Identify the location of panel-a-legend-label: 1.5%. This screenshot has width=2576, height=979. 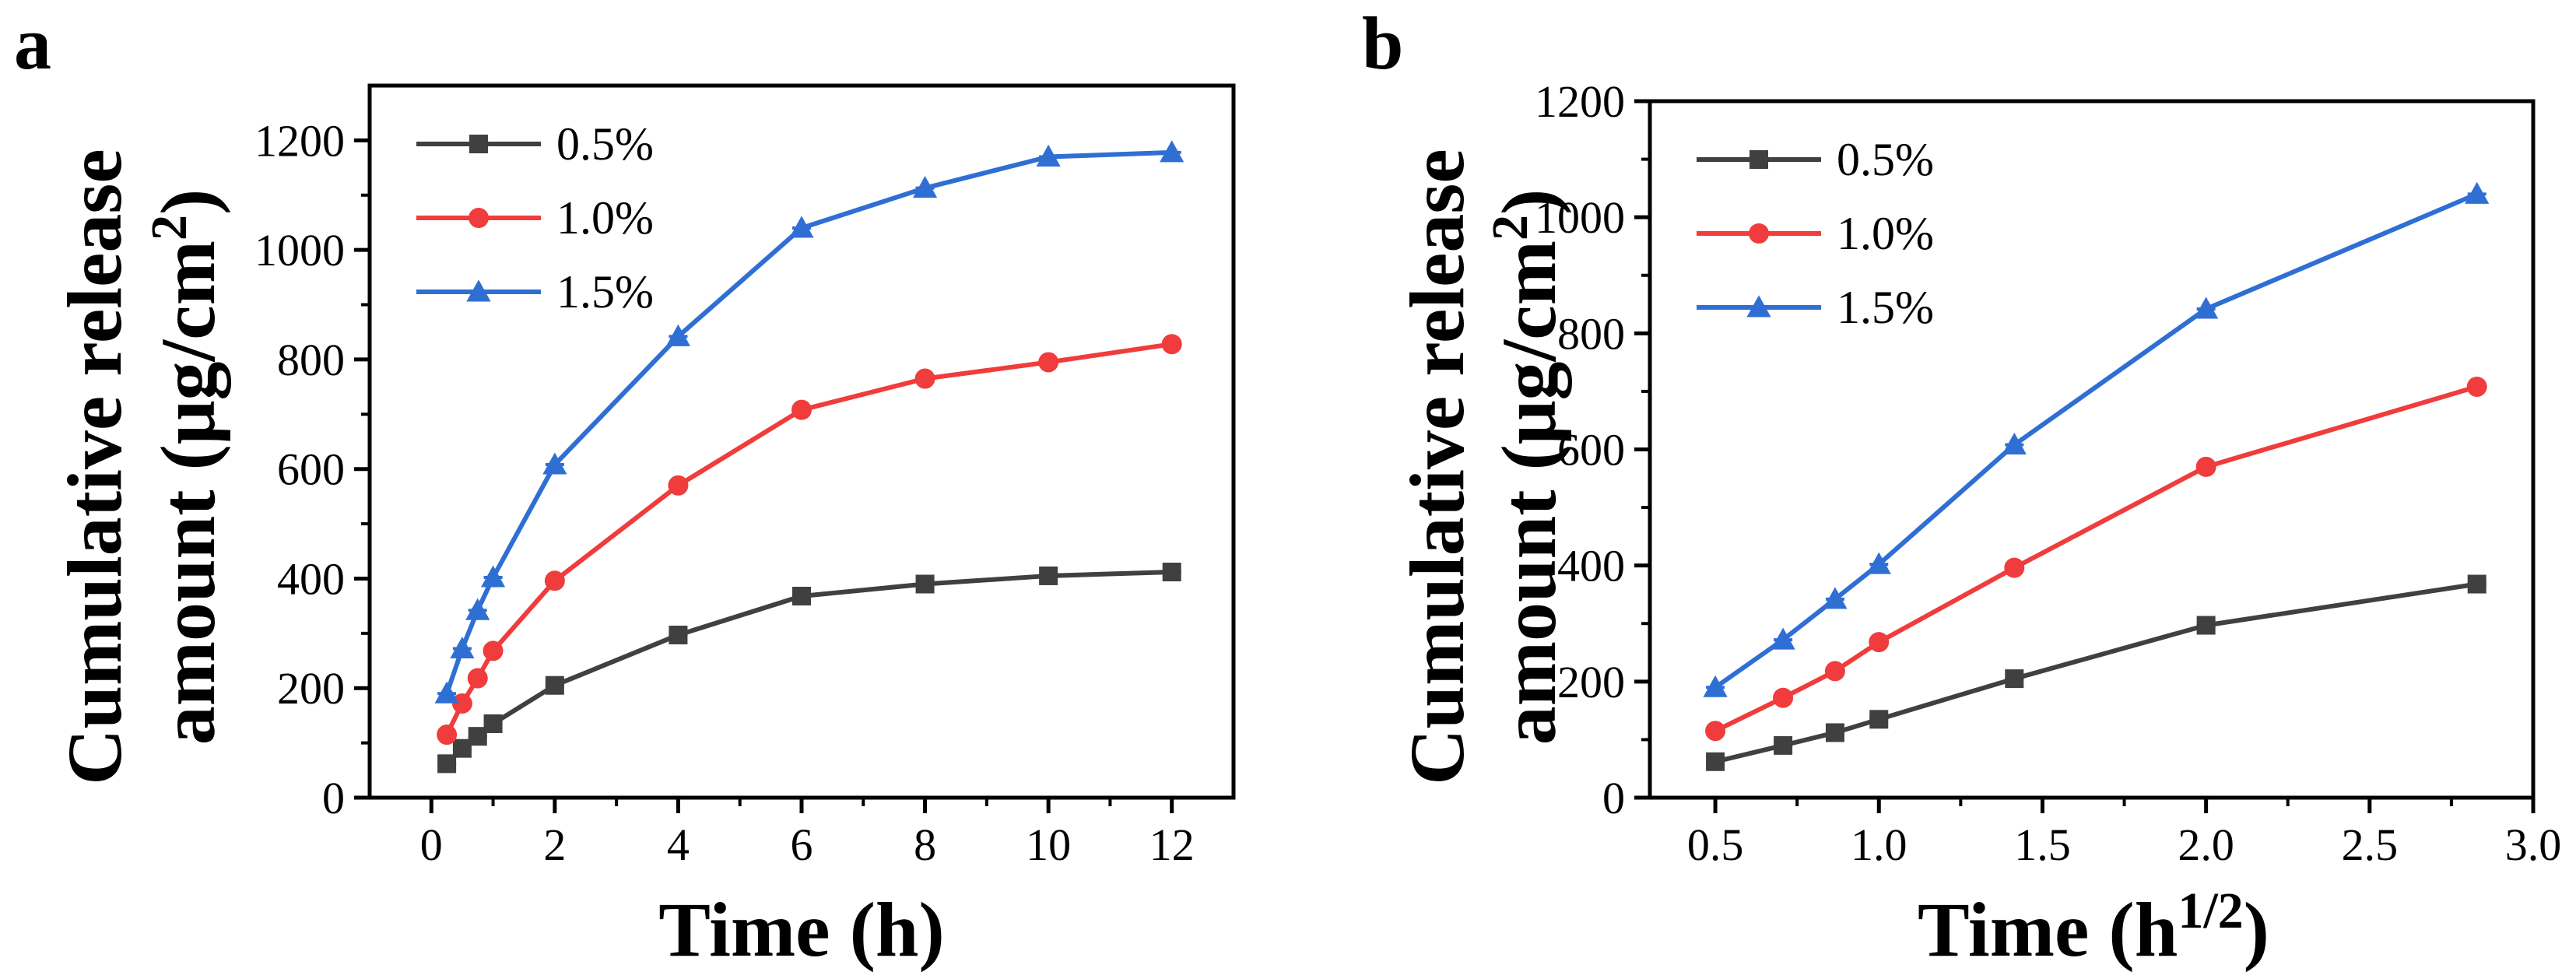
(605, 292).